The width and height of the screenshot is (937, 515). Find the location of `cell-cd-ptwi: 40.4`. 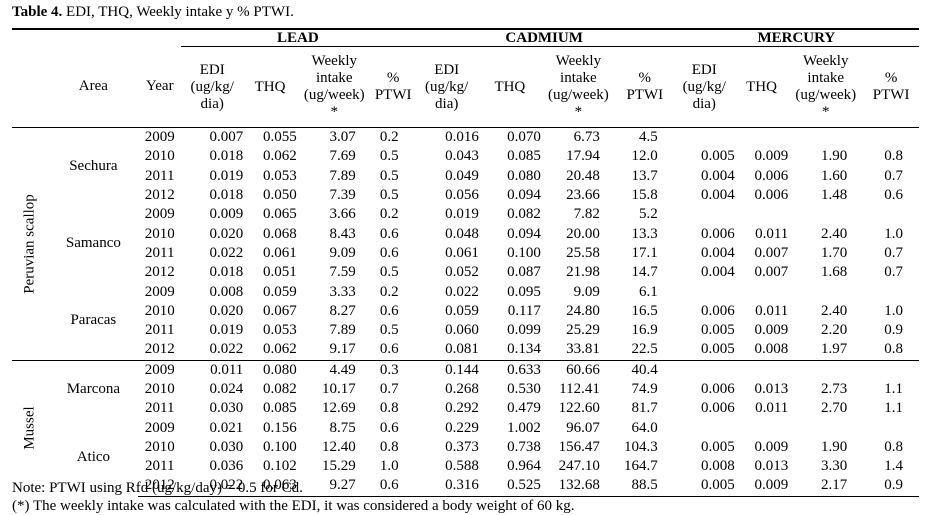

cell-cd-ptwi: 40.4 is located at coordinates (644, 369).